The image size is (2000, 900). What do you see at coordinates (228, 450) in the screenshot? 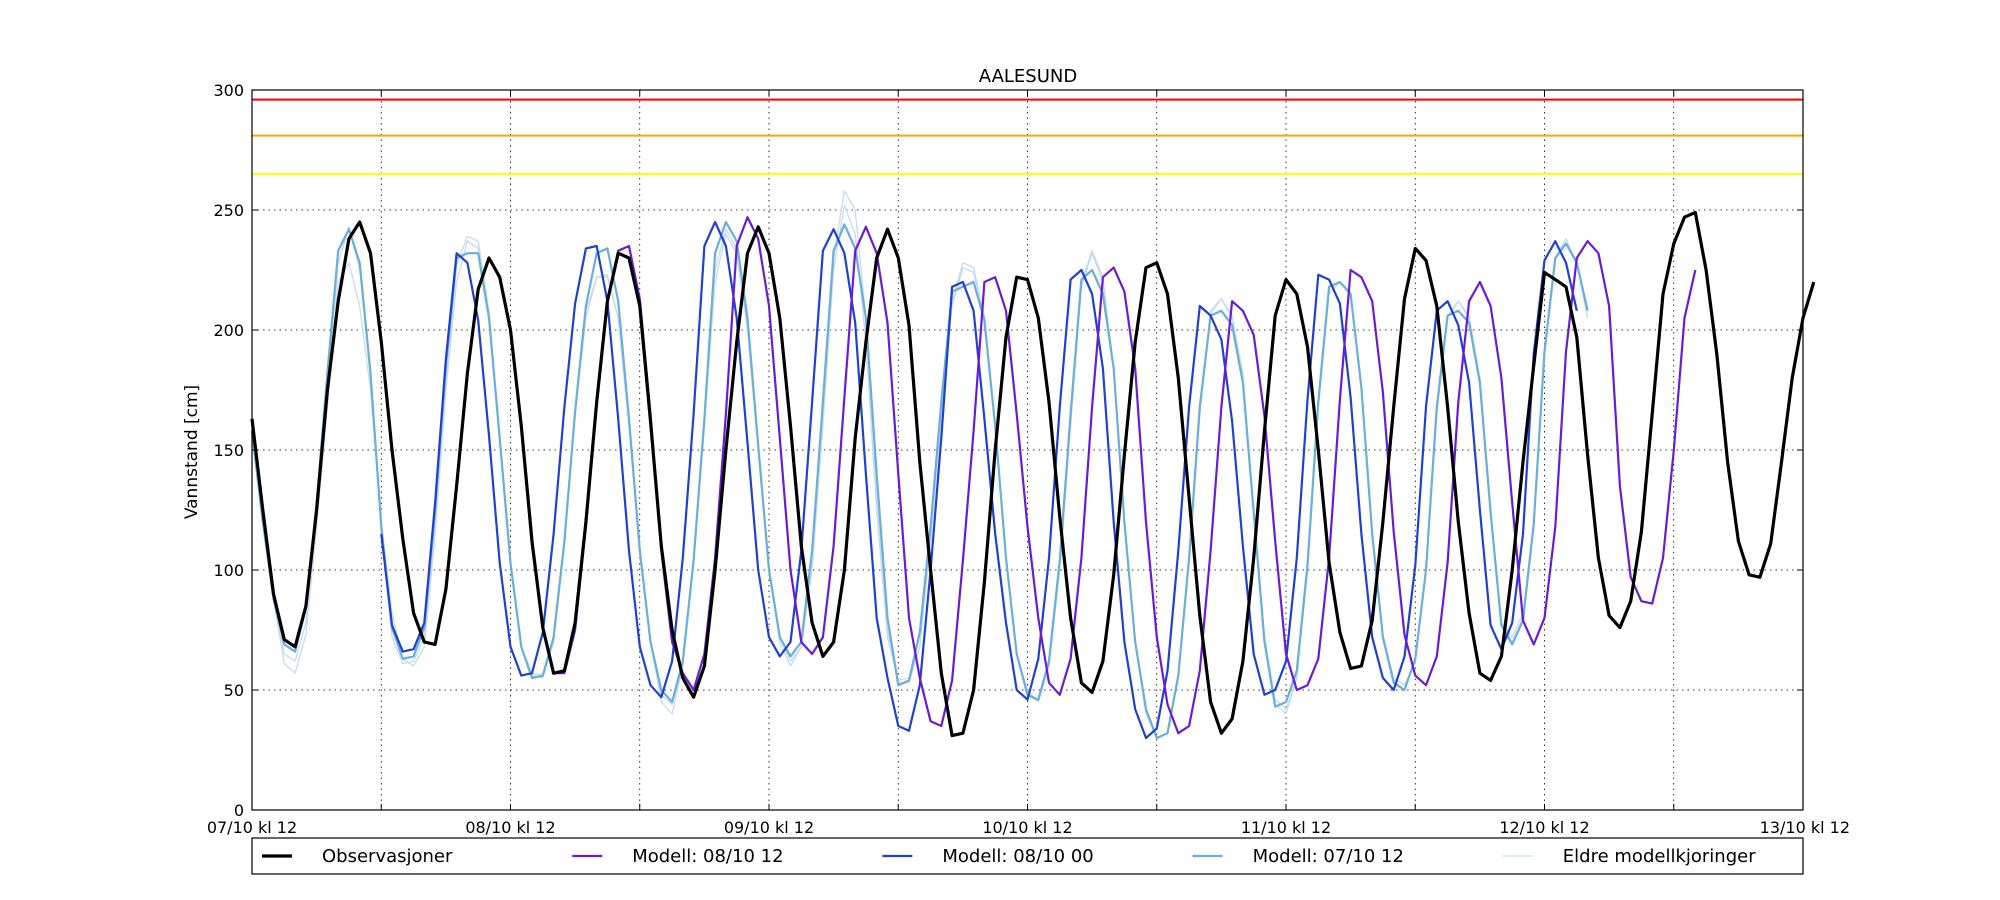
I see `y-tick-label: 150` at bounding box center [228, 450].